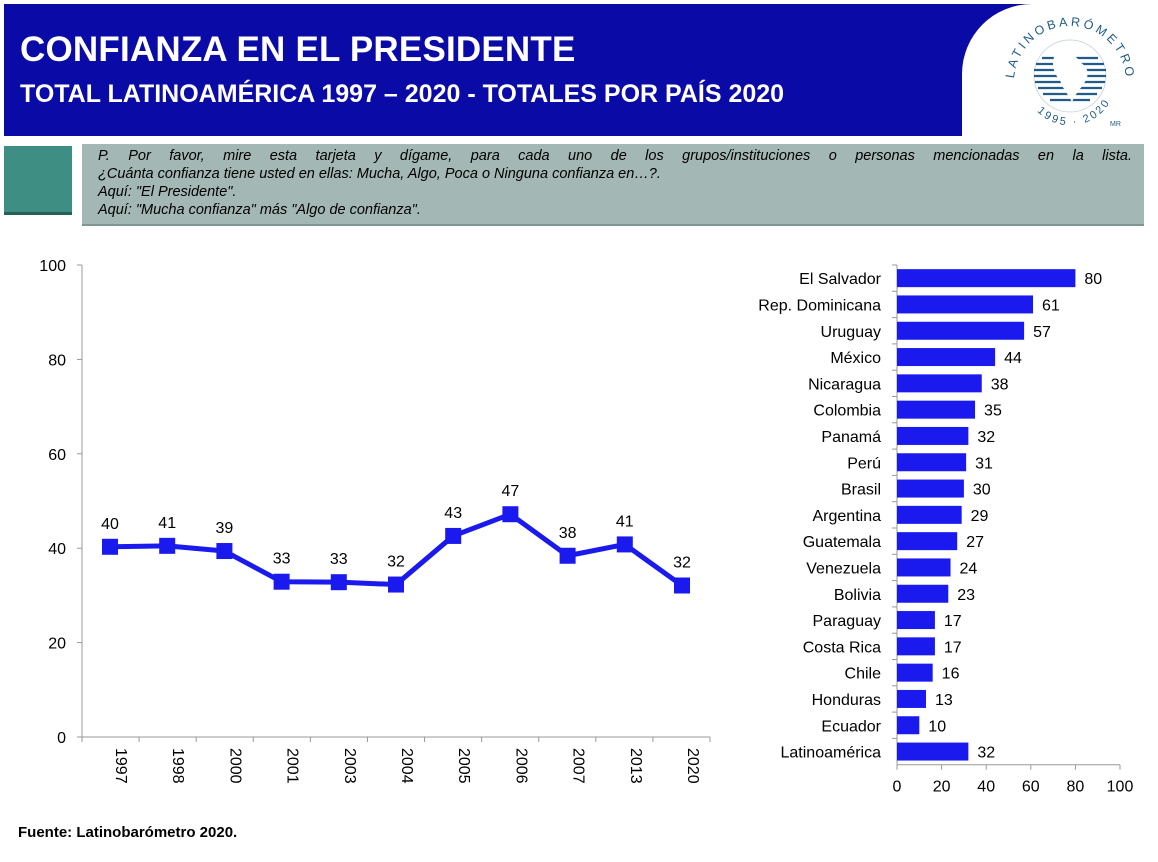 This screenshot has height=862, width=1158. Describe the element at coordinates (864, 463) in the screenshot. I see `bar-category-label: Perú` at that location.